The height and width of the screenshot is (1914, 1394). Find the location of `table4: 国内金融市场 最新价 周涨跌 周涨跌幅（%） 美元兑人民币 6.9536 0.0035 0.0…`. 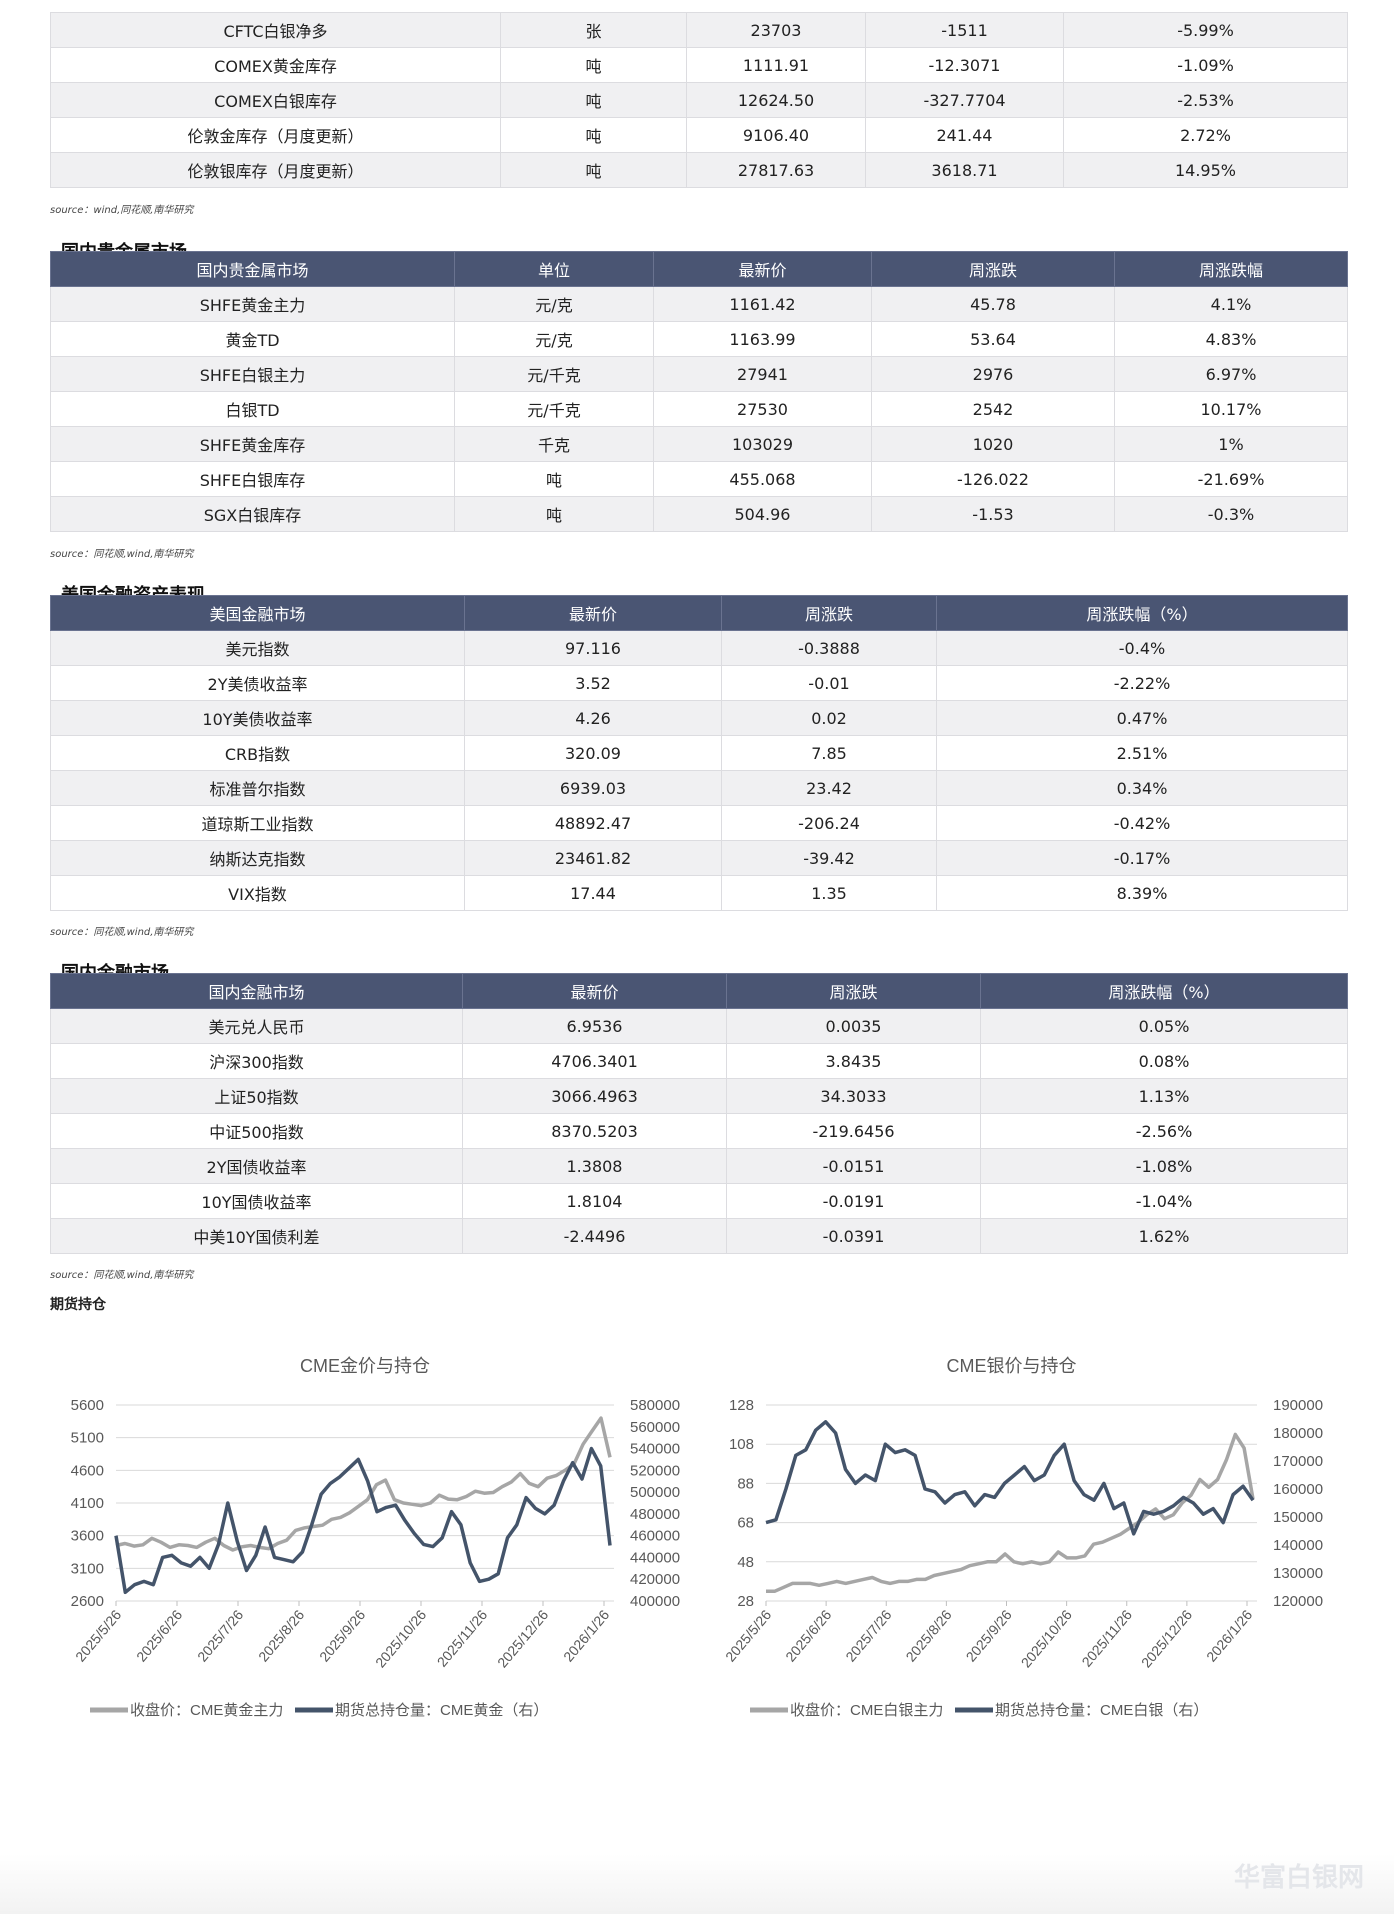

table4: 国内金融市场 最新价 周涨跌 周涨跌幅（%） 美元兑人民币 6.9536 0.0035 0.0… is located at coordinates (699, 1113).